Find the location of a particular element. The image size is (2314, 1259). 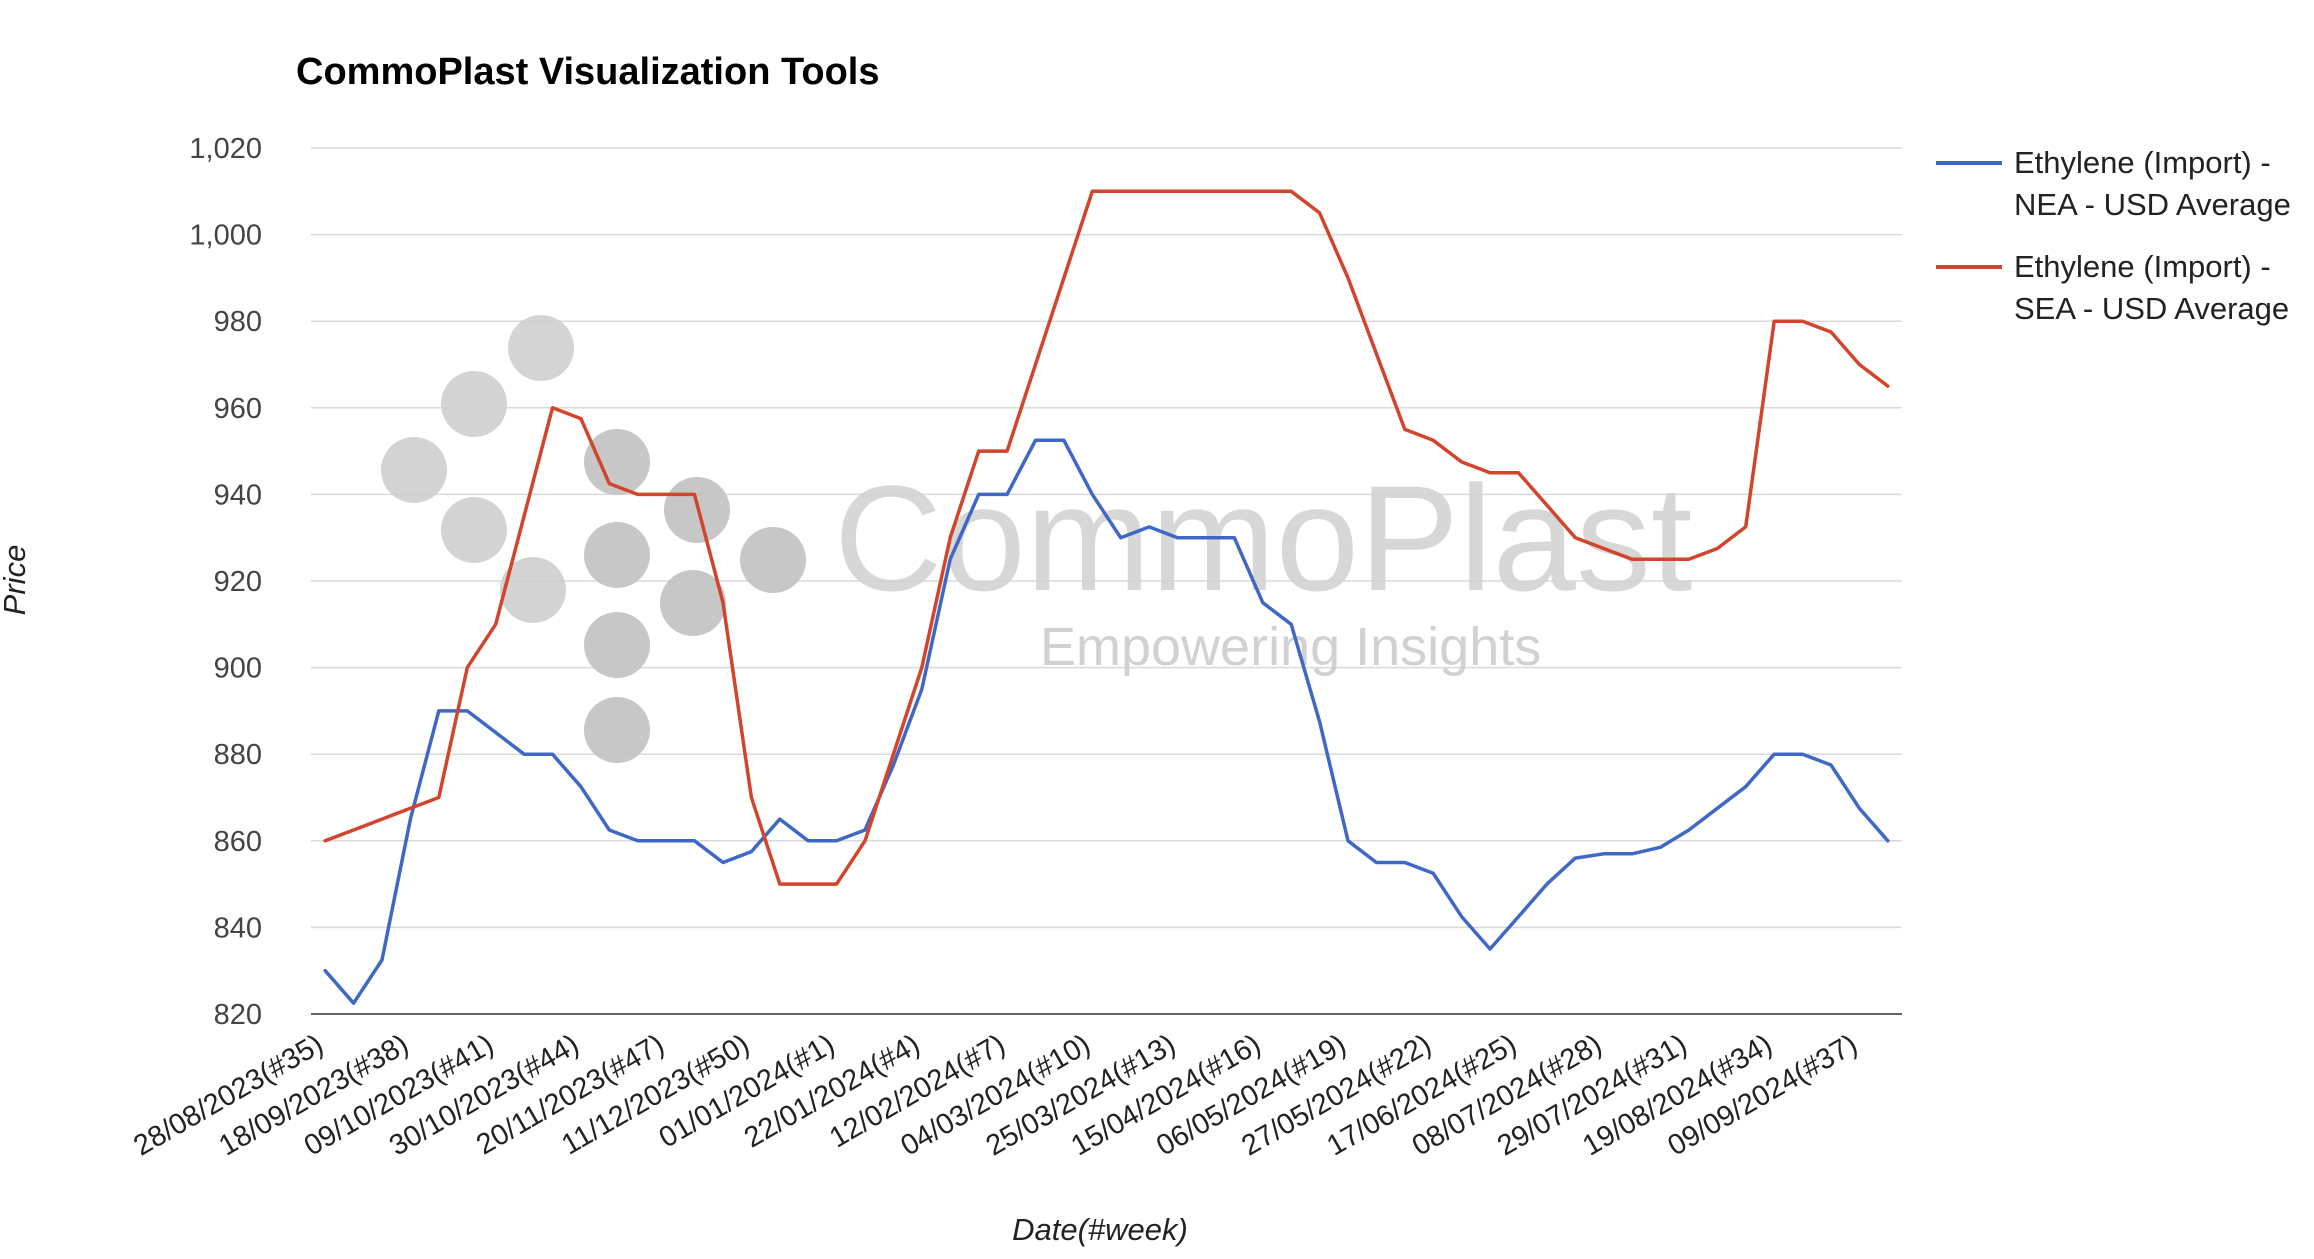

y-tick-label: 1,020 is located at coordinates (225, 149).